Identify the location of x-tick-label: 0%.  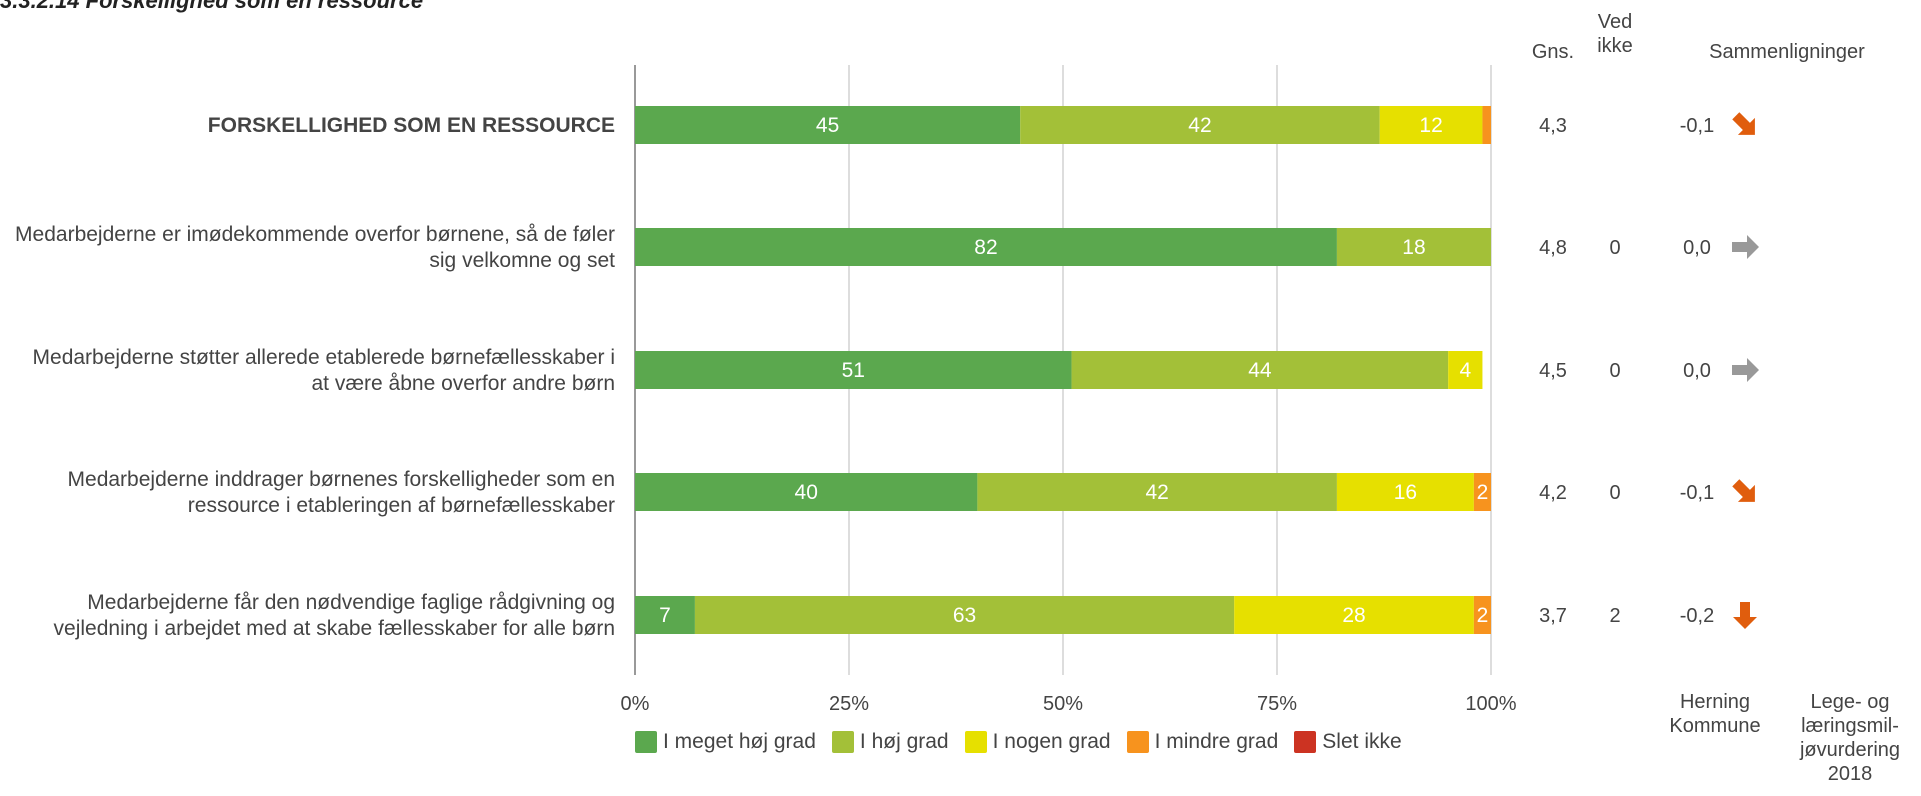
(635, 704).